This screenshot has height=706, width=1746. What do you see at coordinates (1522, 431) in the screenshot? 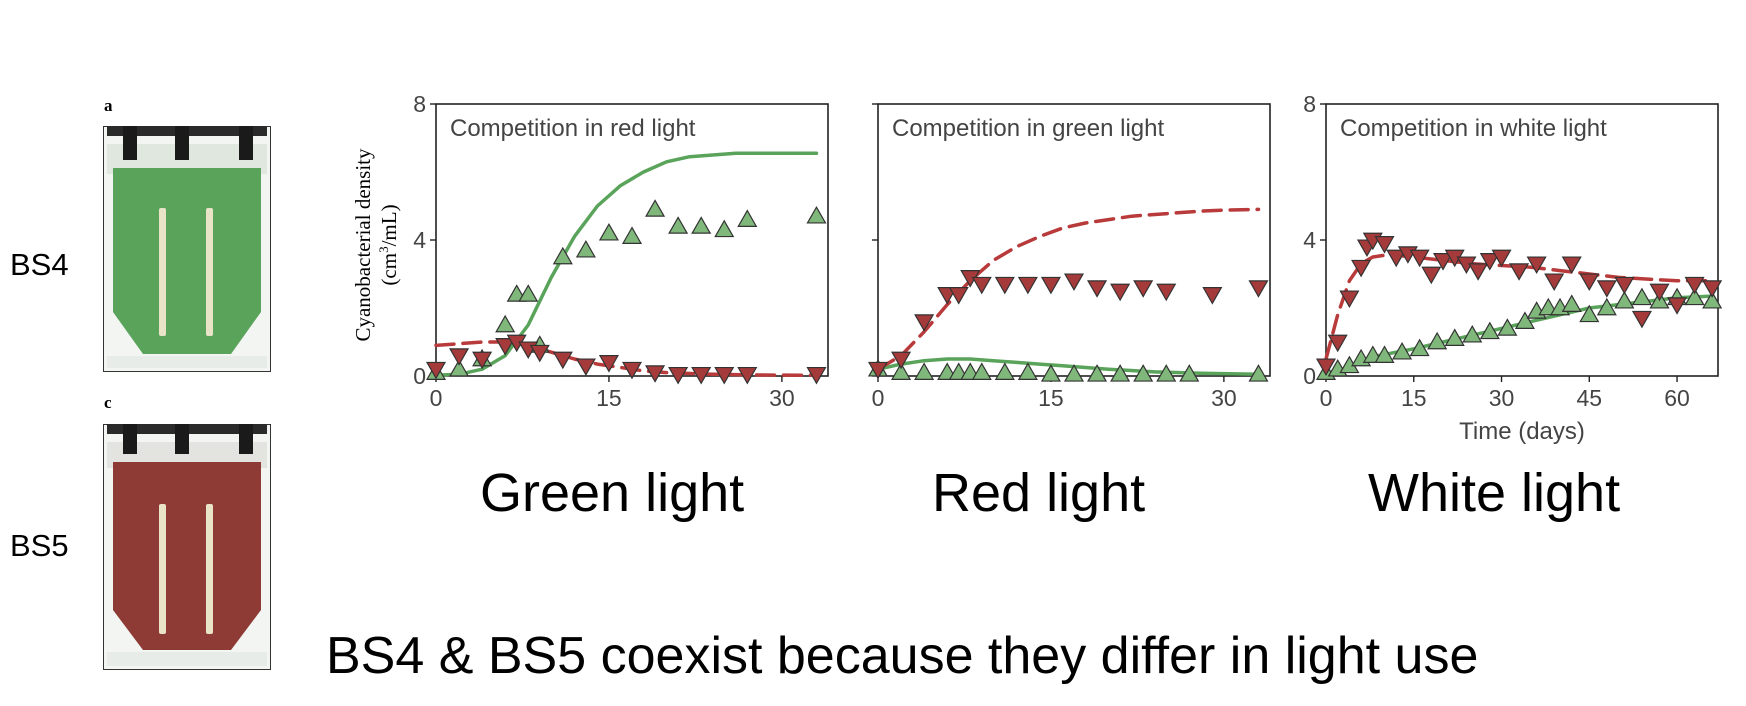
I see `x-axis-label: Time (days)` at bounding box center [1522, 431].